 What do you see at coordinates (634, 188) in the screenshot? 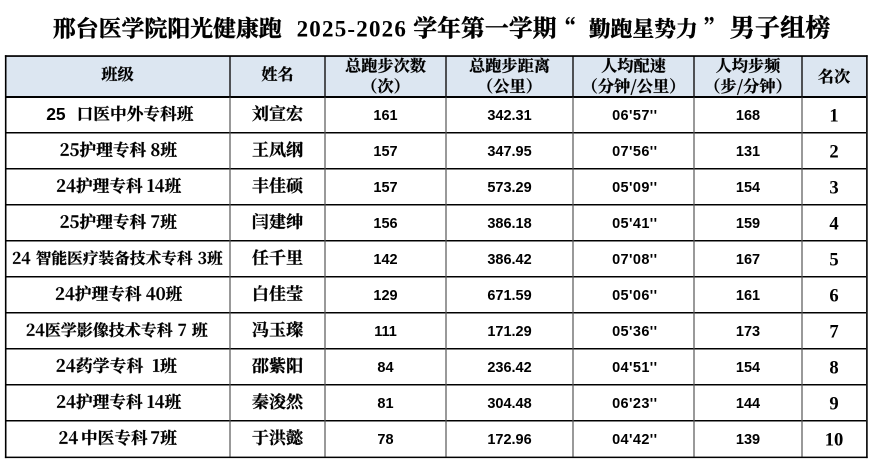
I see `svg-text: 05'09''` at bounding box center [634, 188].